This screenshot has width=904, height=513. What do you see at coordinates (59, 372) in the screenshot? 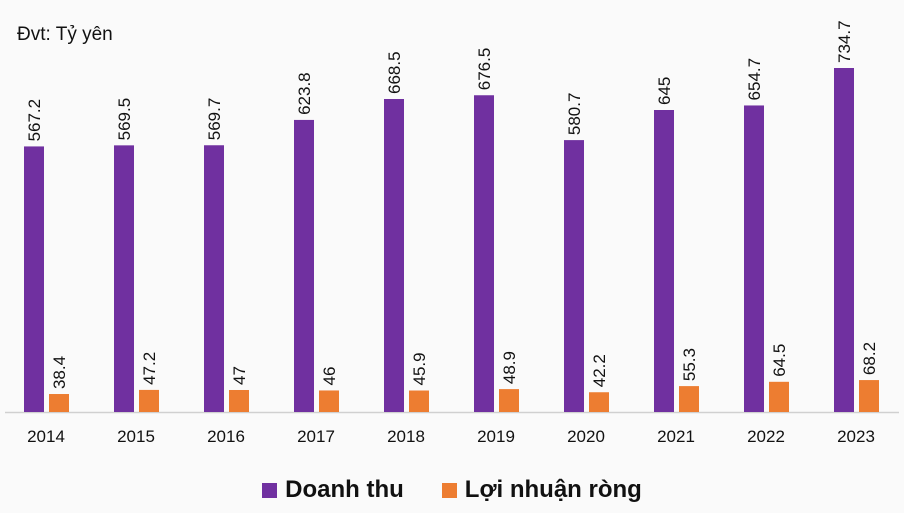
I see `data-label: 38.4` at bounding box center [59, 372].